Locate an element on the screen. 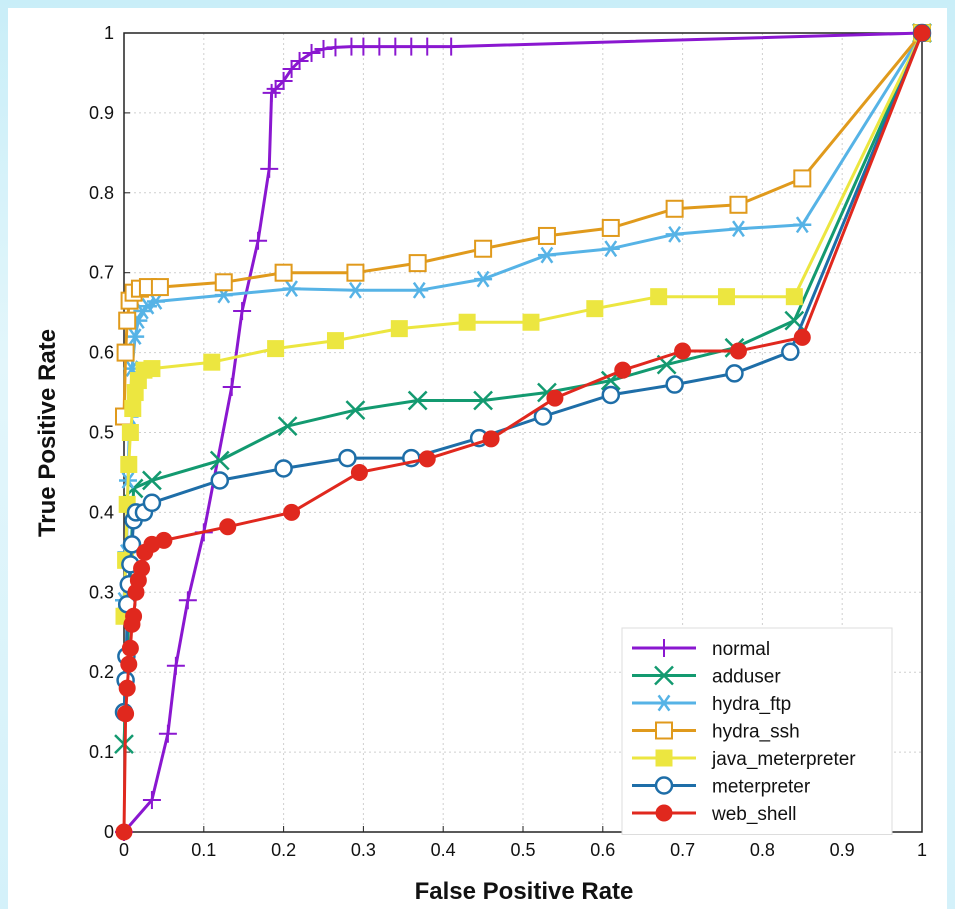  y-tick-label: 0.2 is located at coordinates (101, 672).